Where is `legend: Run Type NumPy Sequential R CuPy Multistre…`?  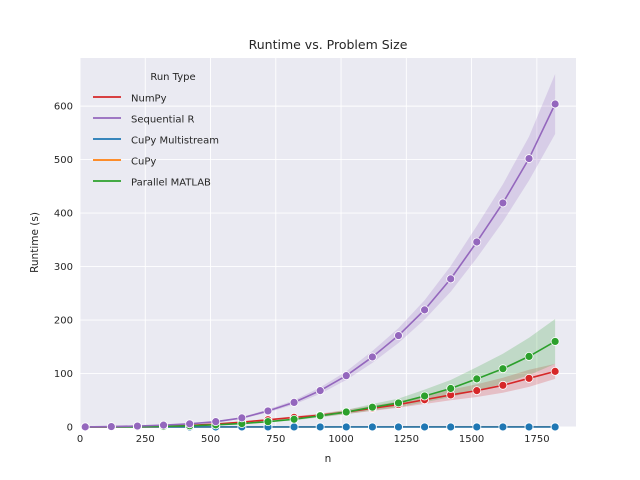
legend: Run Type NumPy Sequential R CuPy Multistre… is located at coordinates (156, 130).